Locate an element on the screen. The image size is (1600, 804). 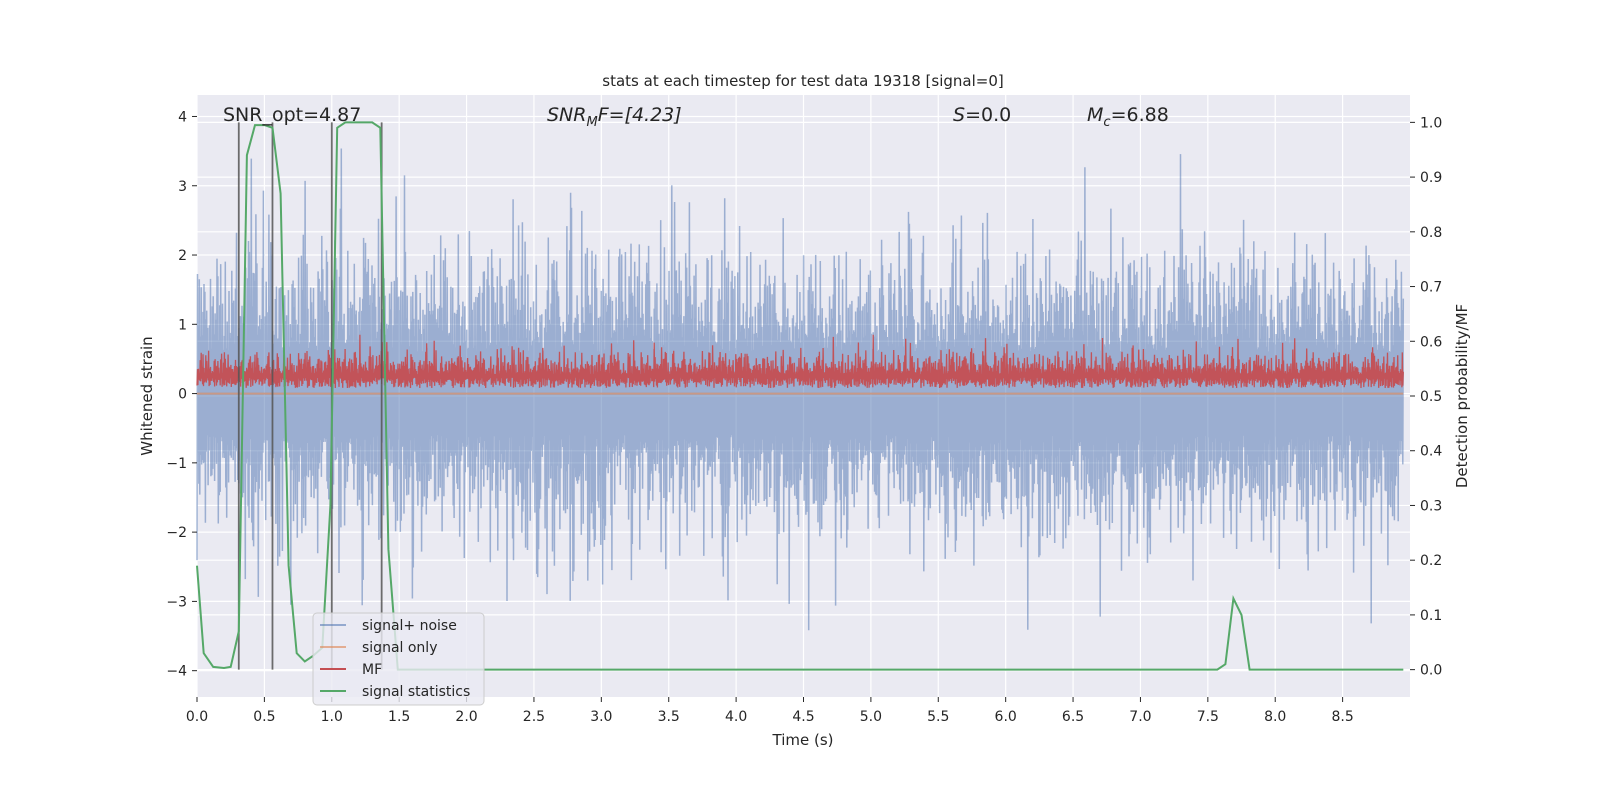
y-tick-label: 3 is located at coordinates (182, 187).